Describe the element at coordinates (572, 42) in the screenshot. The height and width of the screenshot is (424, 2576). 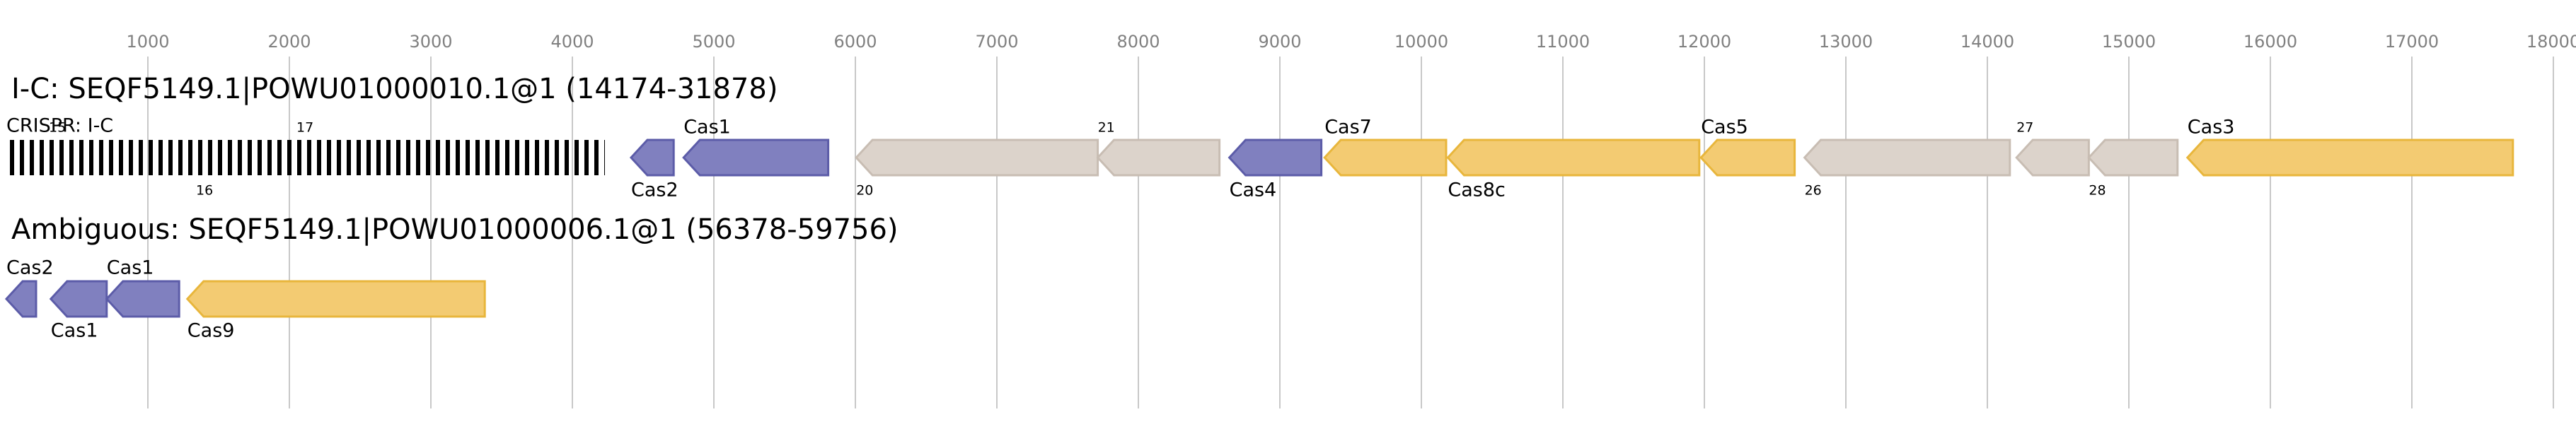
I see `x-tick-label: 4000` at that location.